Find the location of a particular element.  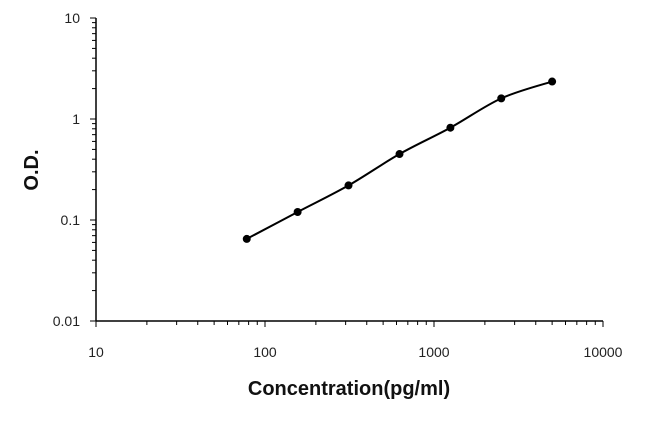

x-tick-label: 1000 is located at coordinates (433, 352).